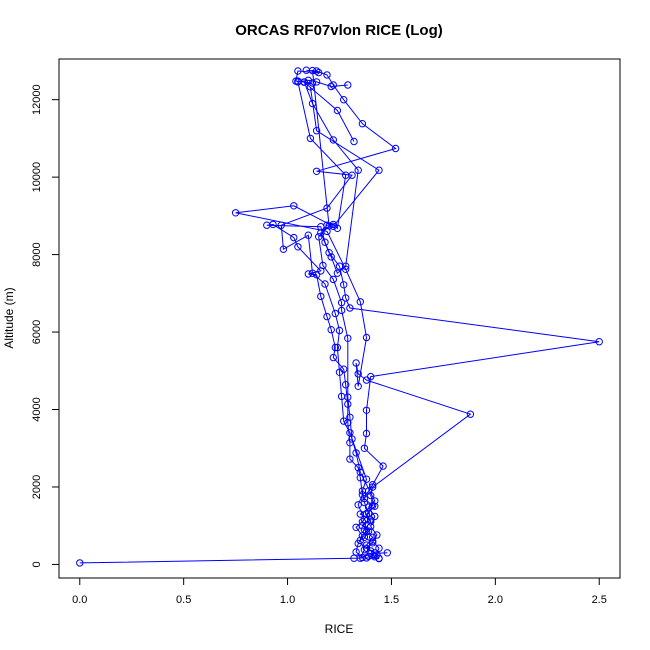 This screenshot has width=650, height=650. I want to click on y-axis-label: Altitude (m), so click(9, 317).